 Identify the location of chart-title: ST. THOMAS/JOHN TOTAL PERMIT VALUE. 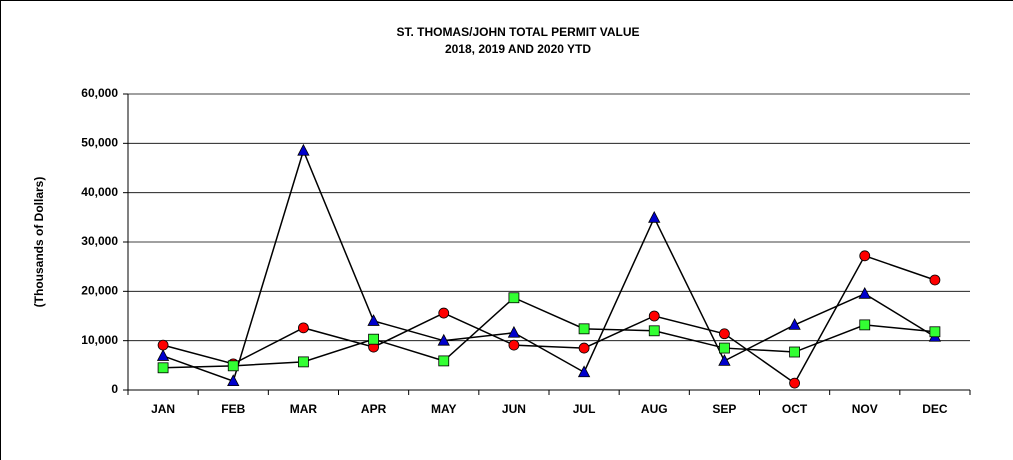
(517, 32).